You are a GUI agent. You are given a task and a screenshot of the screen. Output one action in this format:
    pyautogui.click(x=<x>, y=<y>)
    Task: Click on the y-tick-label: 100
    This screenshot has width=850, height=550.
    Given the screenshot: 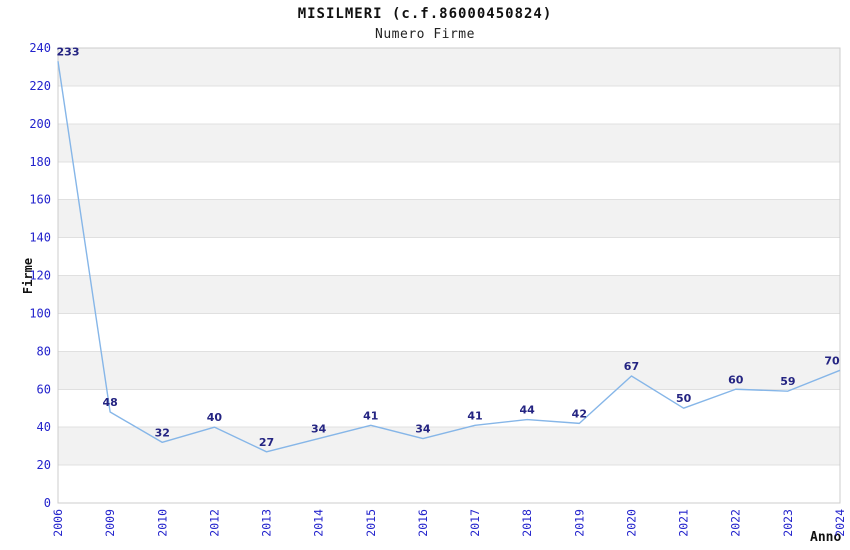 What is the action you would take?
    pyautogui.click(x=40, y=313)
    